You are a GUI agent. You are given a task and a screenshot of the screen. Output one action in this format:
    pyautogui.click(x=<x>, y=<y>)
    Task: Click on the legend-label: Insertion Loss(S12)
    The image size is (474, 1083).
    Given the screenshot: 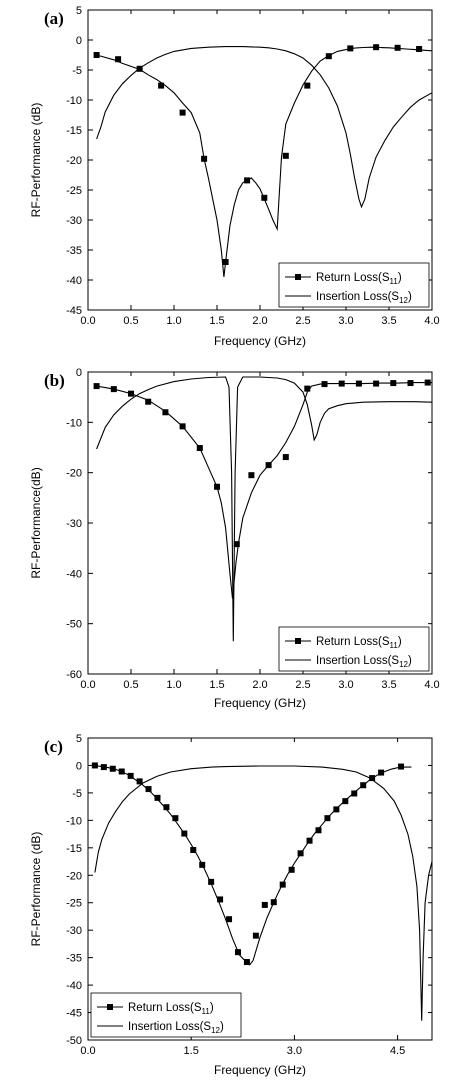 What is the action you would take?
    pyautogui.click(x=364, y=298)
    